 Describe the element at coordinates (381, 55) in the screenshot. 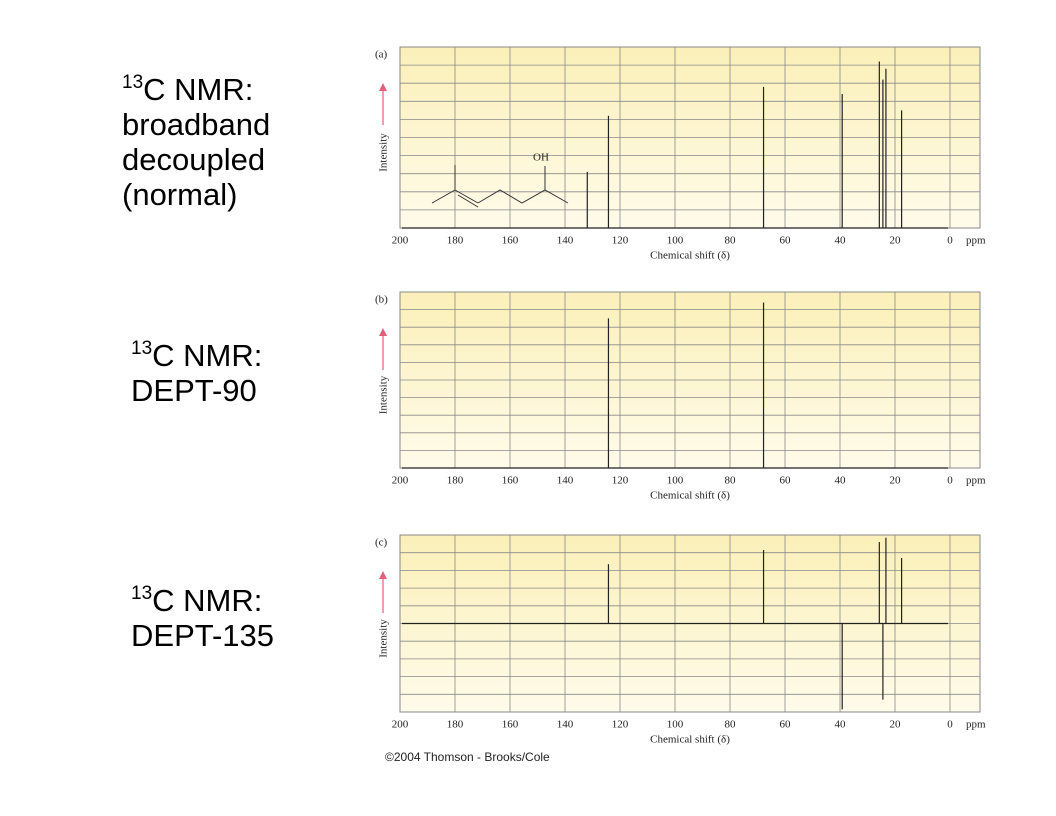

I see `panel-tag: (a)` at that location.